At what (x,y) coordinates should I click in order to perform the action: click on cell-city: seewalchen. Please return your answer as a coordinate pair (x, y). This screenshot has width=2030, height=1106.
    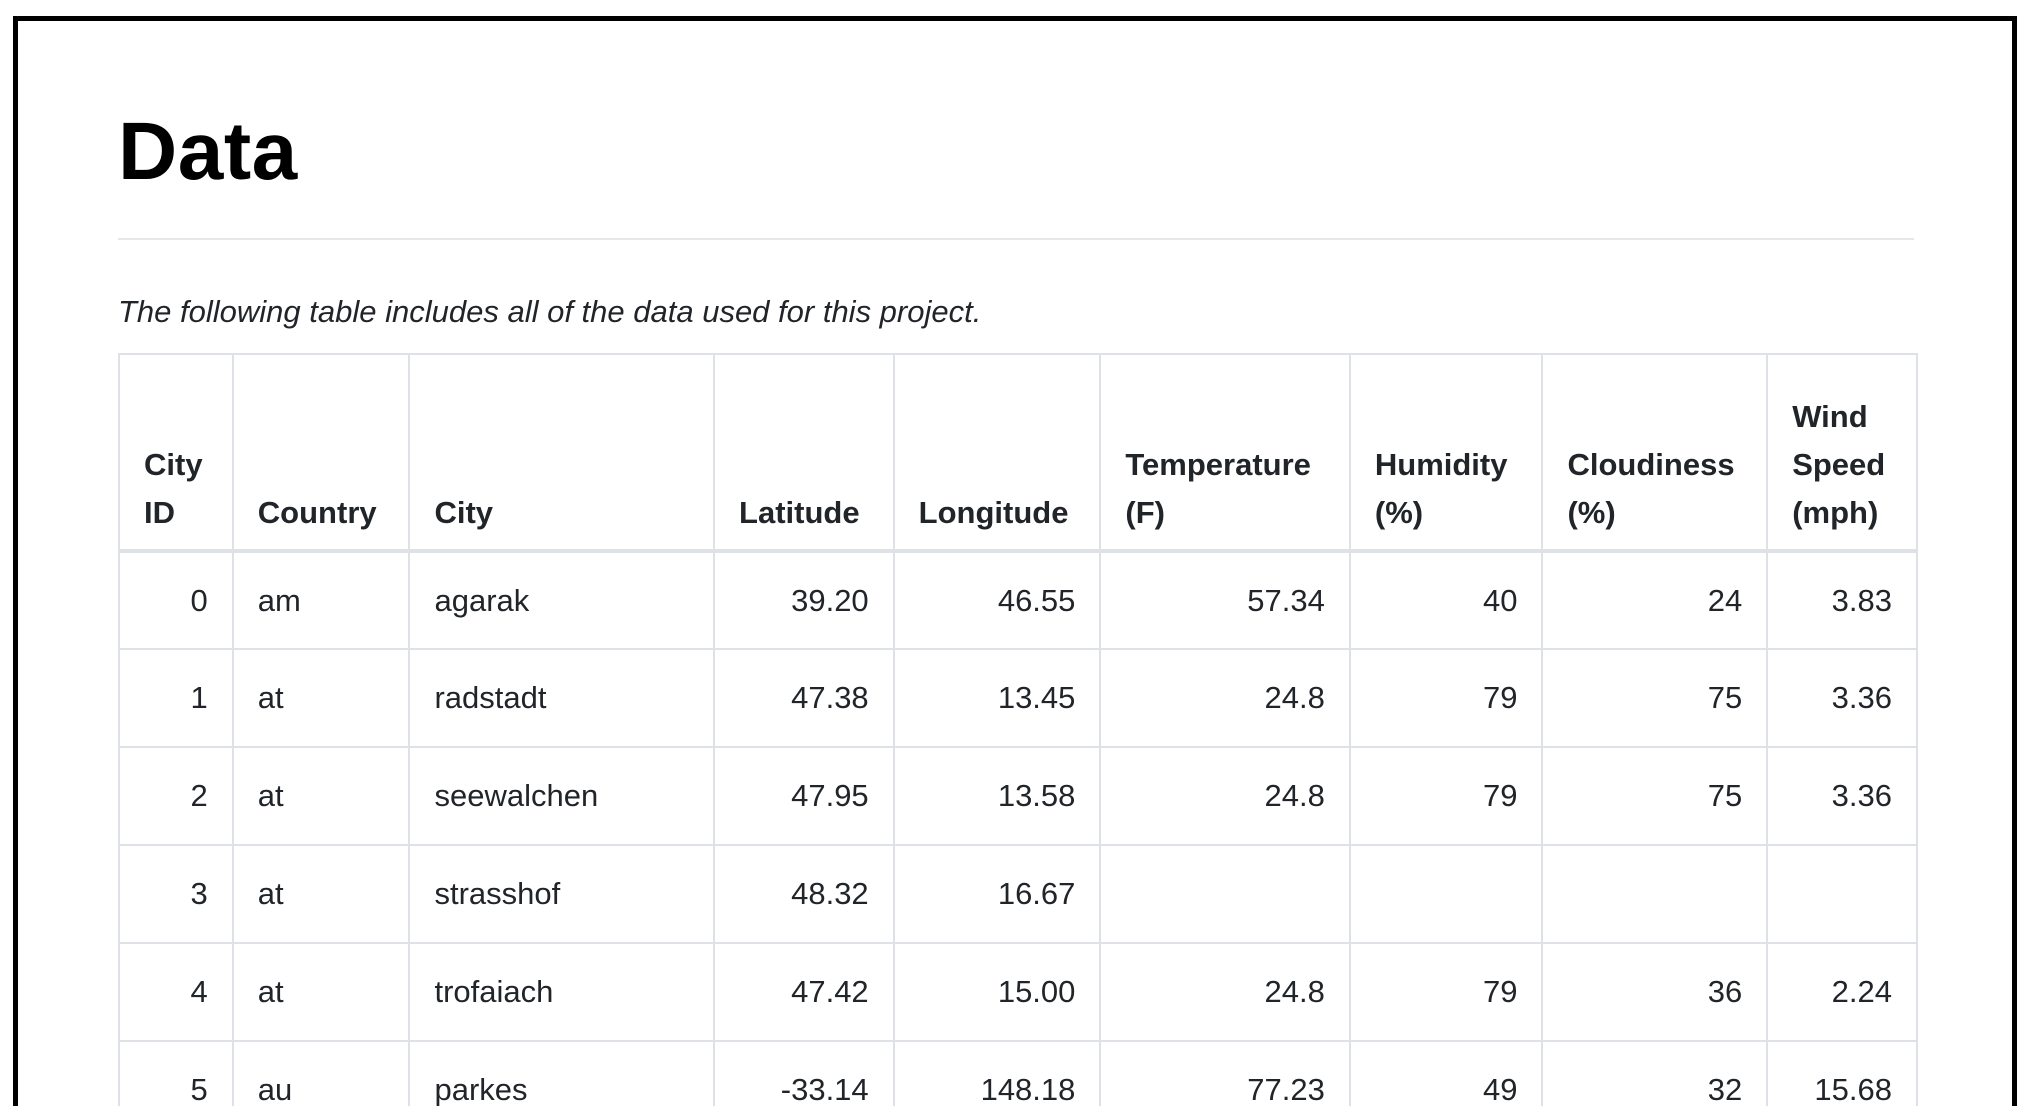
    Looking at the image, I should click on (562, 796).